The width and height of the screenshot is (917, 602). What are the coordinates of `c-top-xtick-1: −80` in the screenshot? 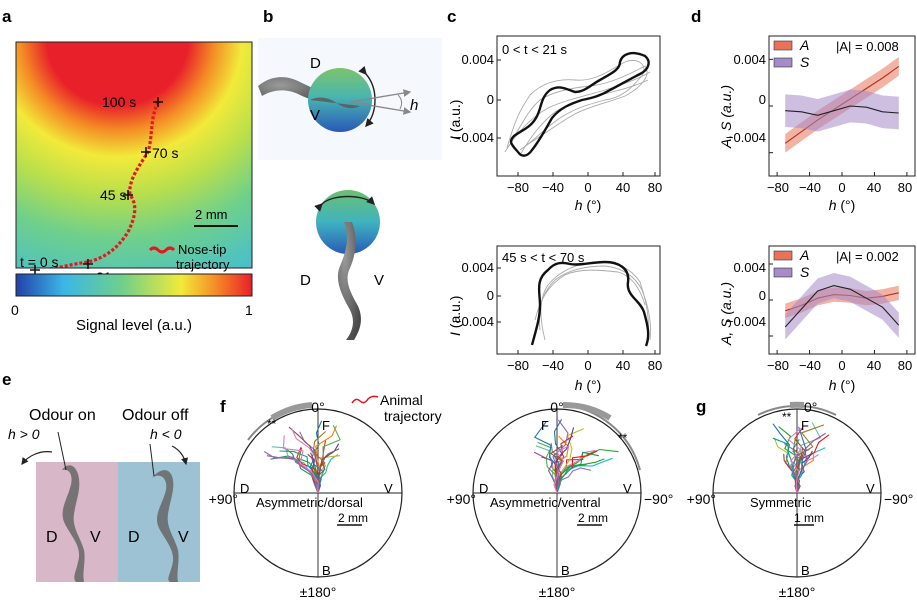 It's located at (518, 187).